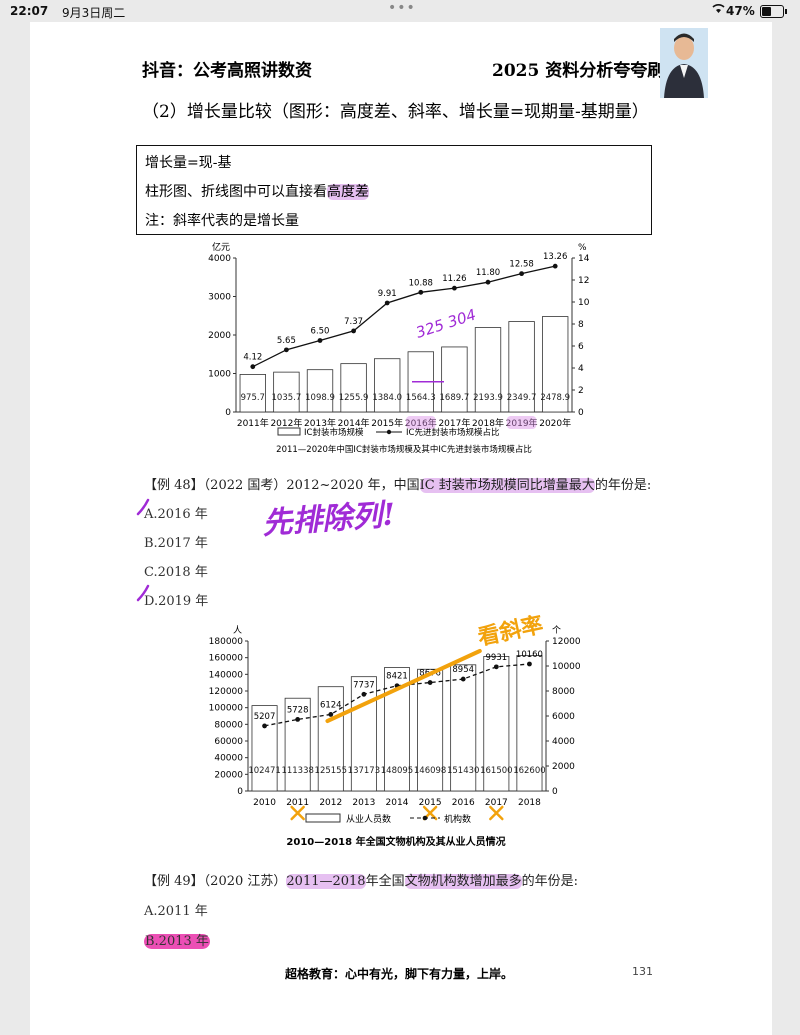  Describe the element at coordinates (740, 11) in the screenshot. I see `battery-percent: 47%` at that location.